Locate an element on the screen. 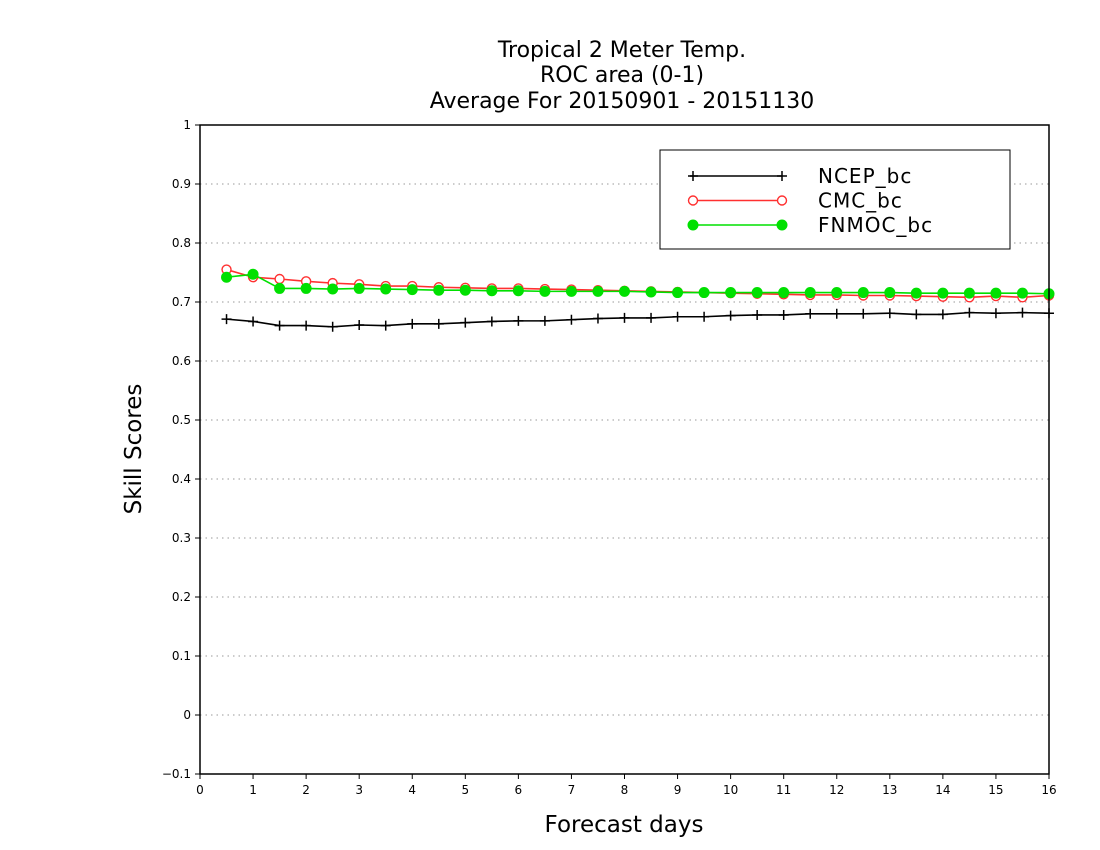  y-tick-label: 0.3 is located at coordinates (181, 538).